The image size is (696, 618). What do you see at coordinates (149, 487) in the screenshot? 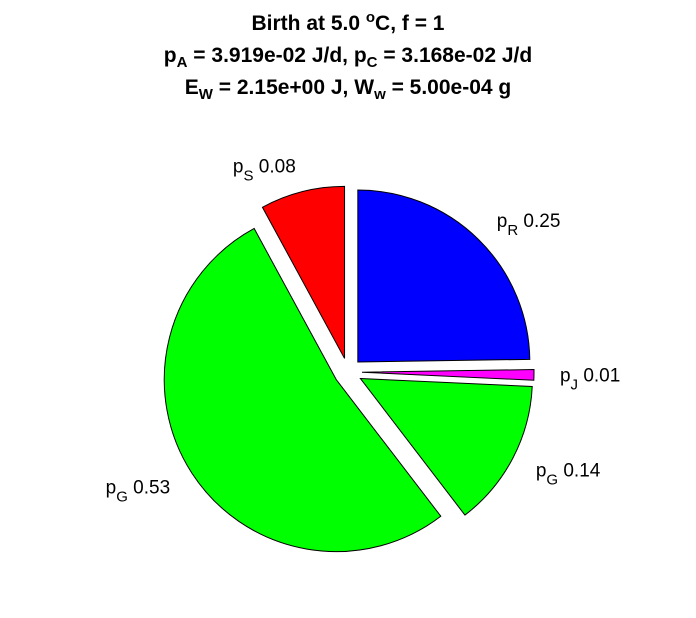
I see `slice-label-value-3: 0.53` at bounding box center [149, 487].